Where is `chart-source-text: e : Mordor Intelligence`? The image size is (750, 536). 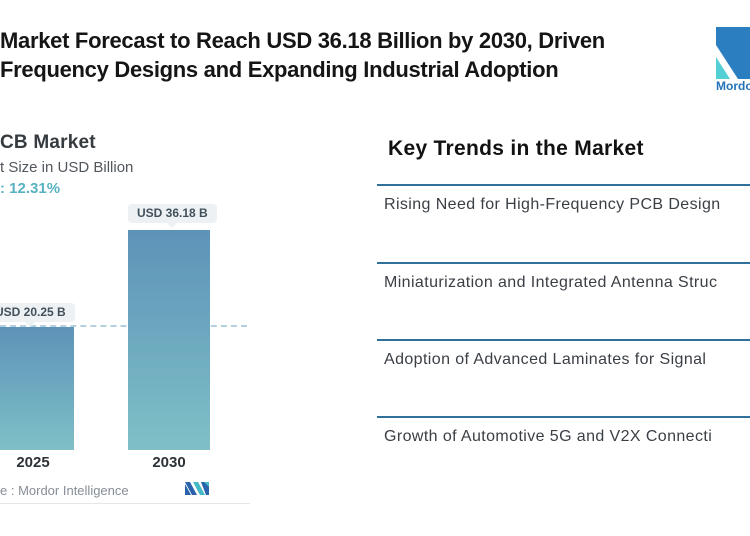 chart-source-text: e : Mordor Intelligence is located at coordinates (64, 490).